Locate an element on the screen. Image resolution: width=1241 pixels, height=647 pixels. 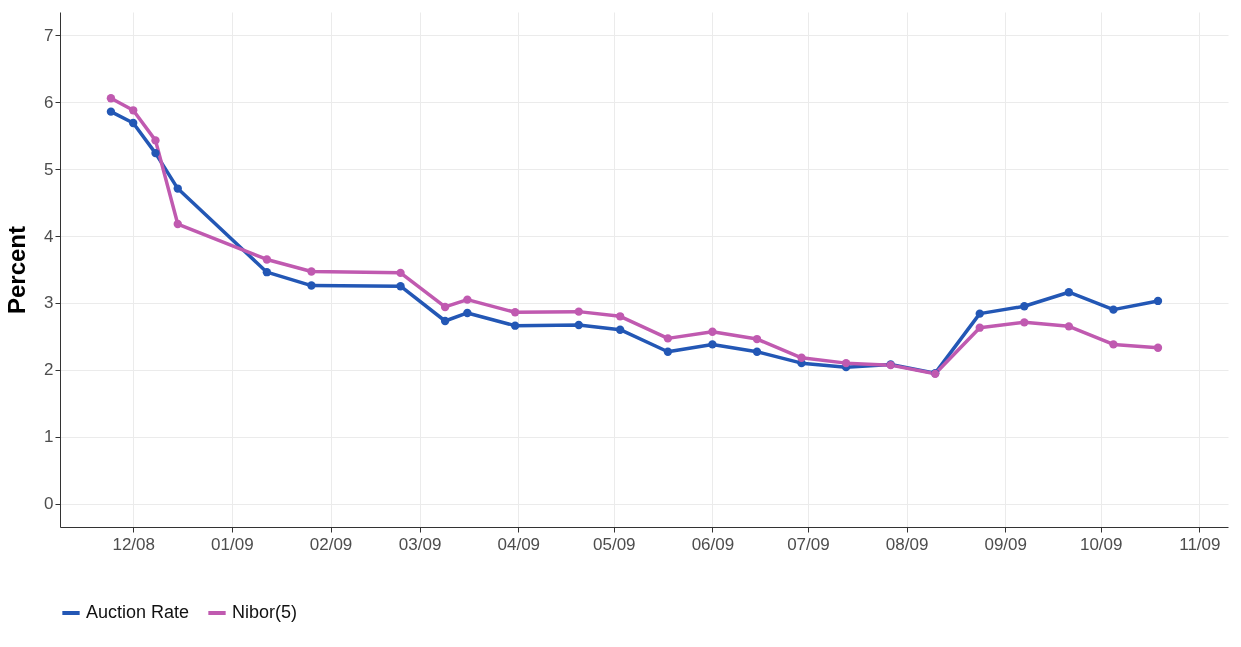
legend-label: Auction Rate is located at coordinates (138, 612).